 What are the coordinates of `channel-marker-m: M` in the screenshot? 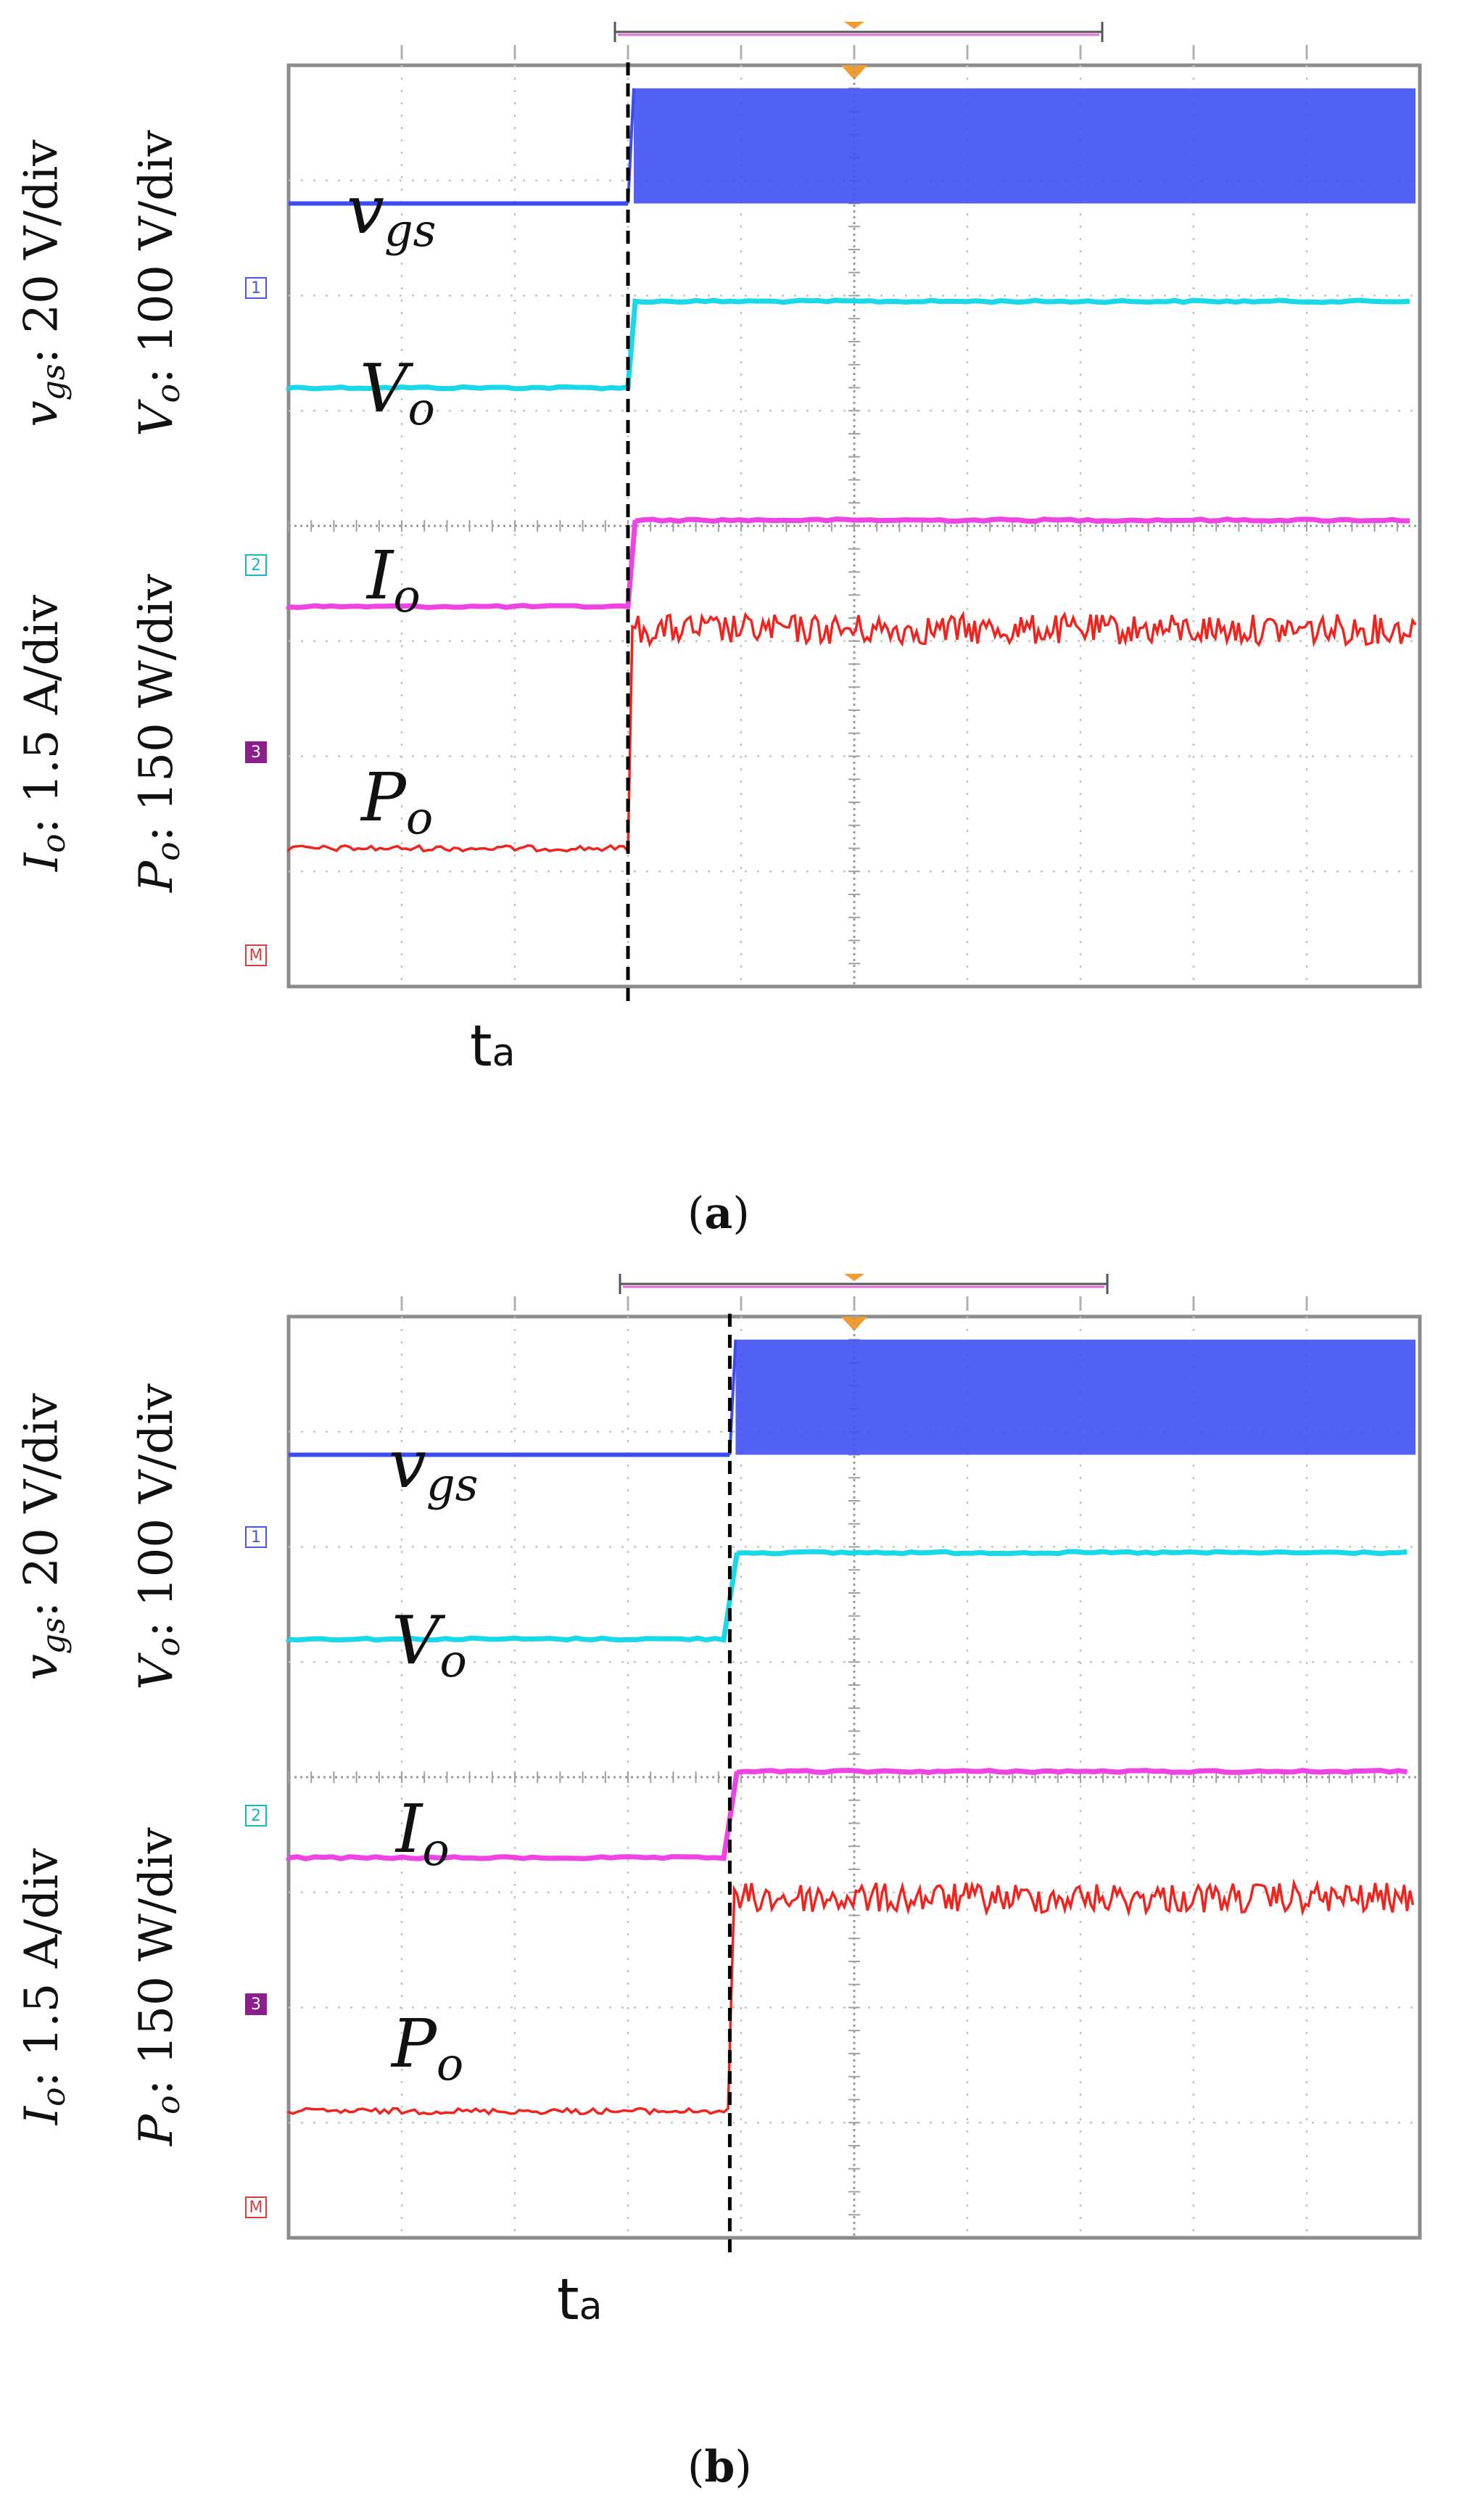 It's located at (256, 955).